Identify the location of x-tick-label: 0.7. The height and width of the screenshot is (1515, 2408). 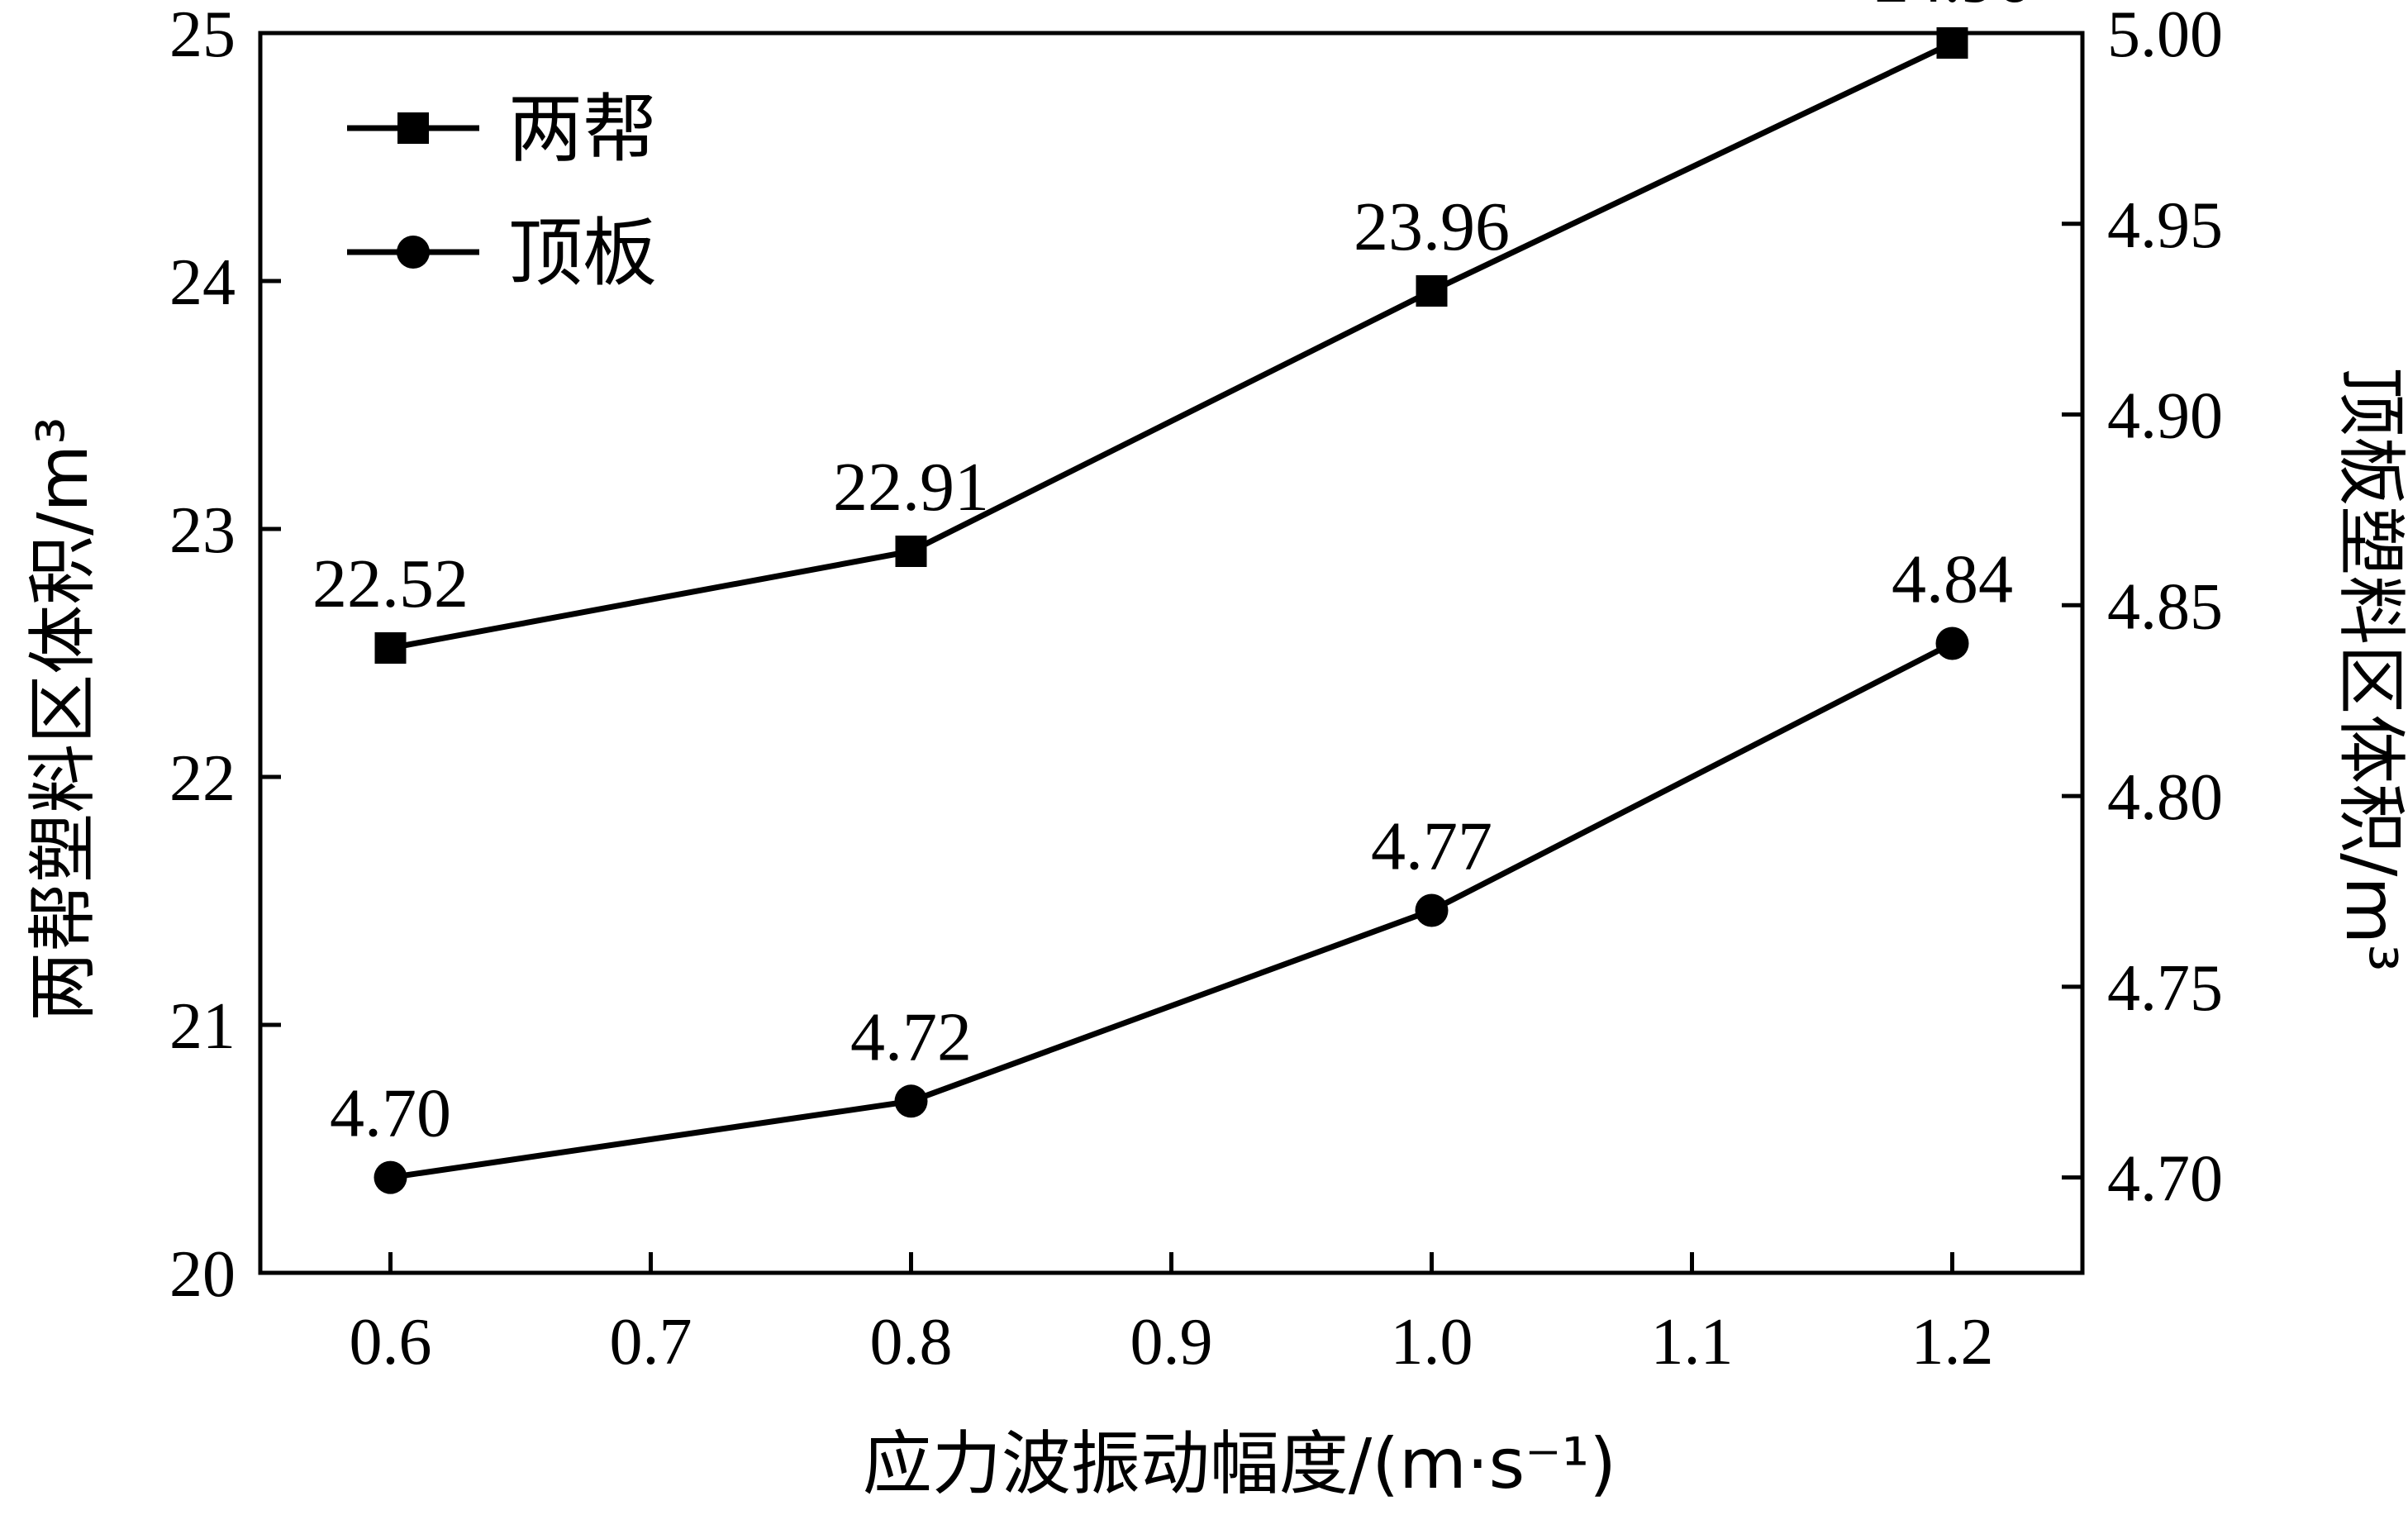
(651, 1342).